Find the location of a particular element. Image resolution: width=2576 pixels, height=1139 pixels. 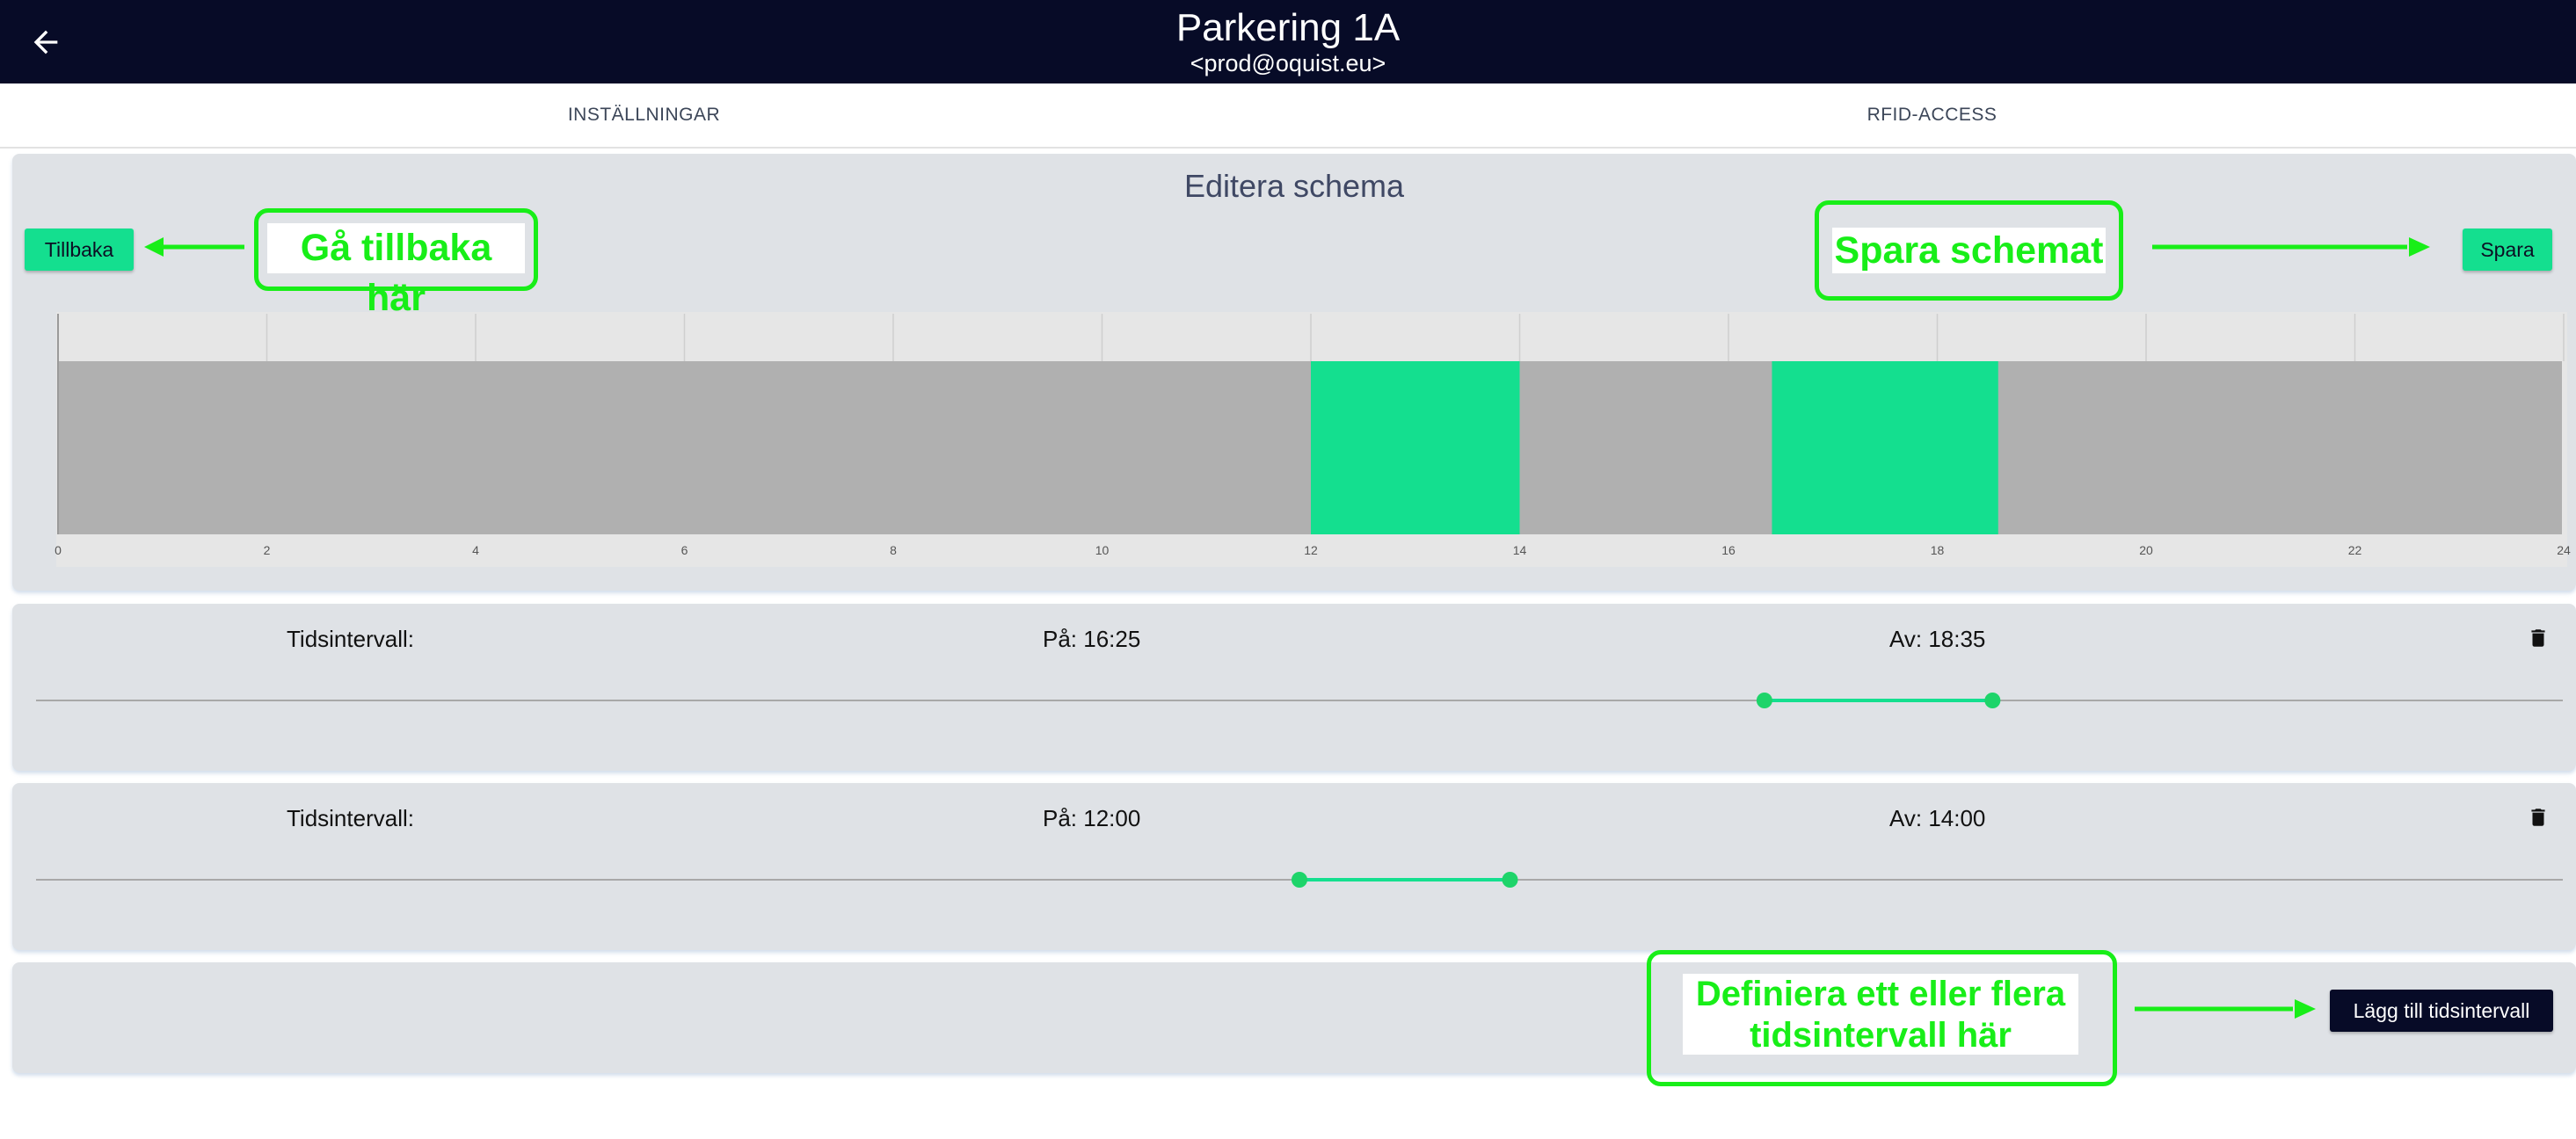

arrow-to-save-button is located at coordinates (2291, 247).